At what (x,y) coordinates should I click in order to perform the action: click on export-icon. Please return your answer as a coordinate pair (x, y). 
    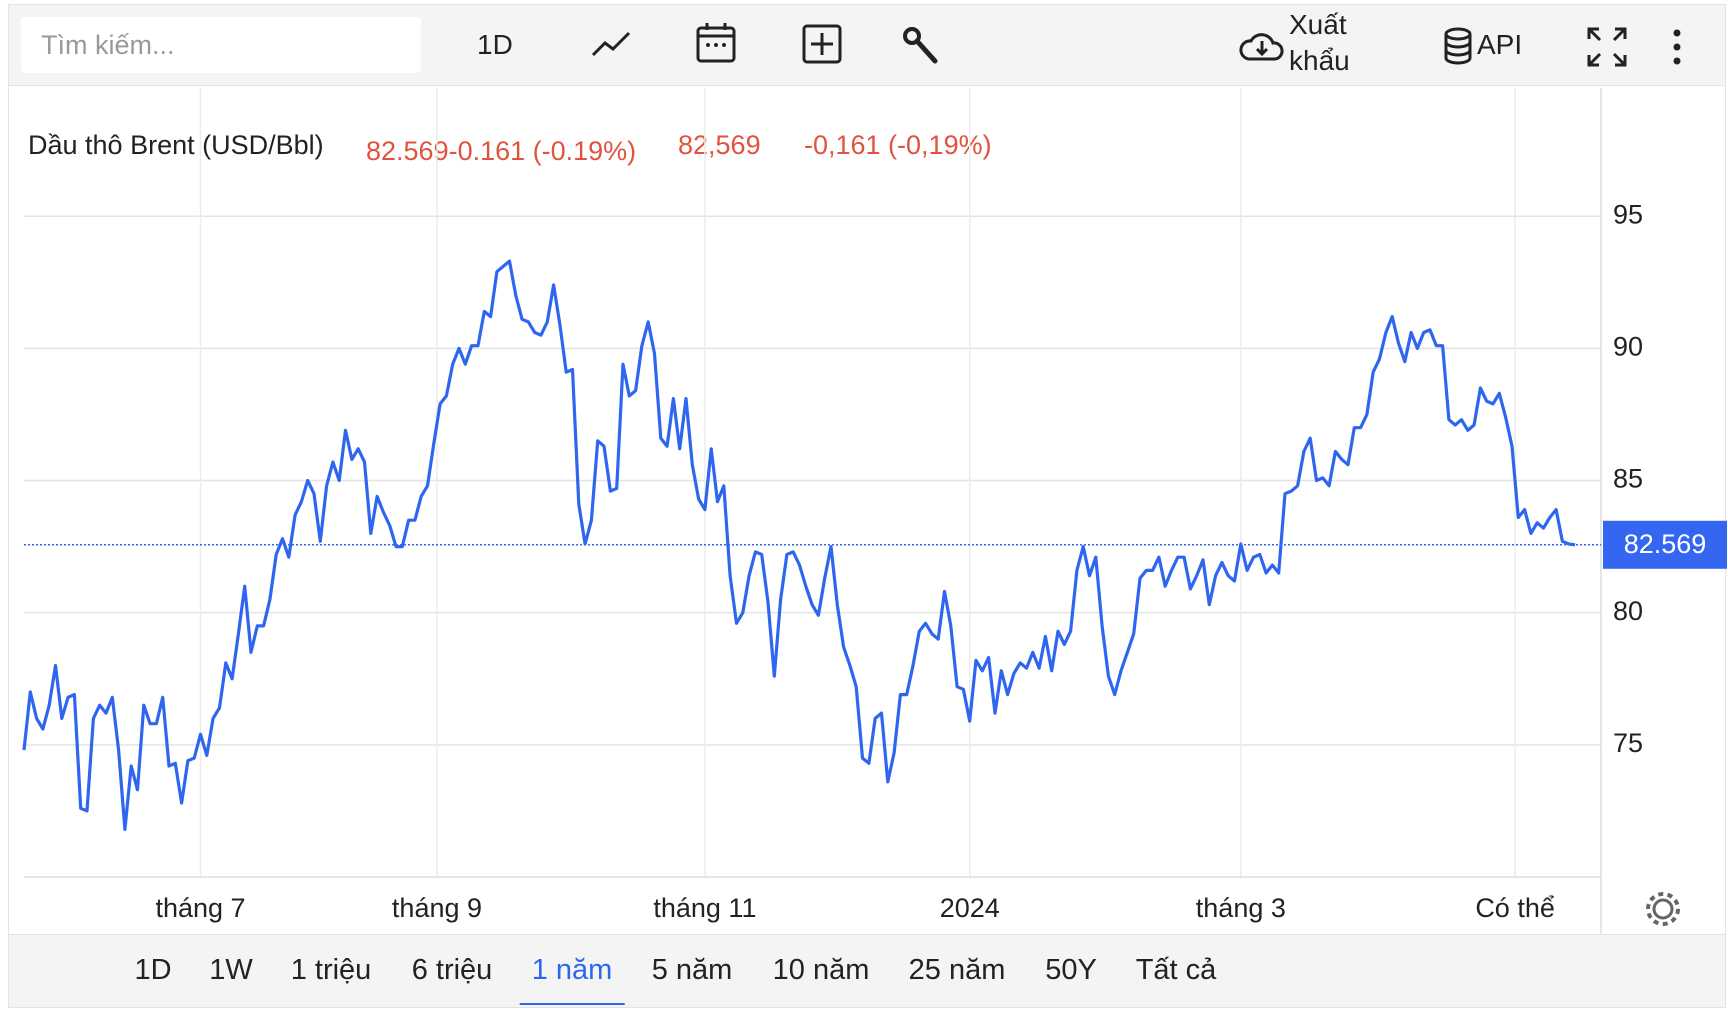
    Looking at the image, I should click on (1262, 46).